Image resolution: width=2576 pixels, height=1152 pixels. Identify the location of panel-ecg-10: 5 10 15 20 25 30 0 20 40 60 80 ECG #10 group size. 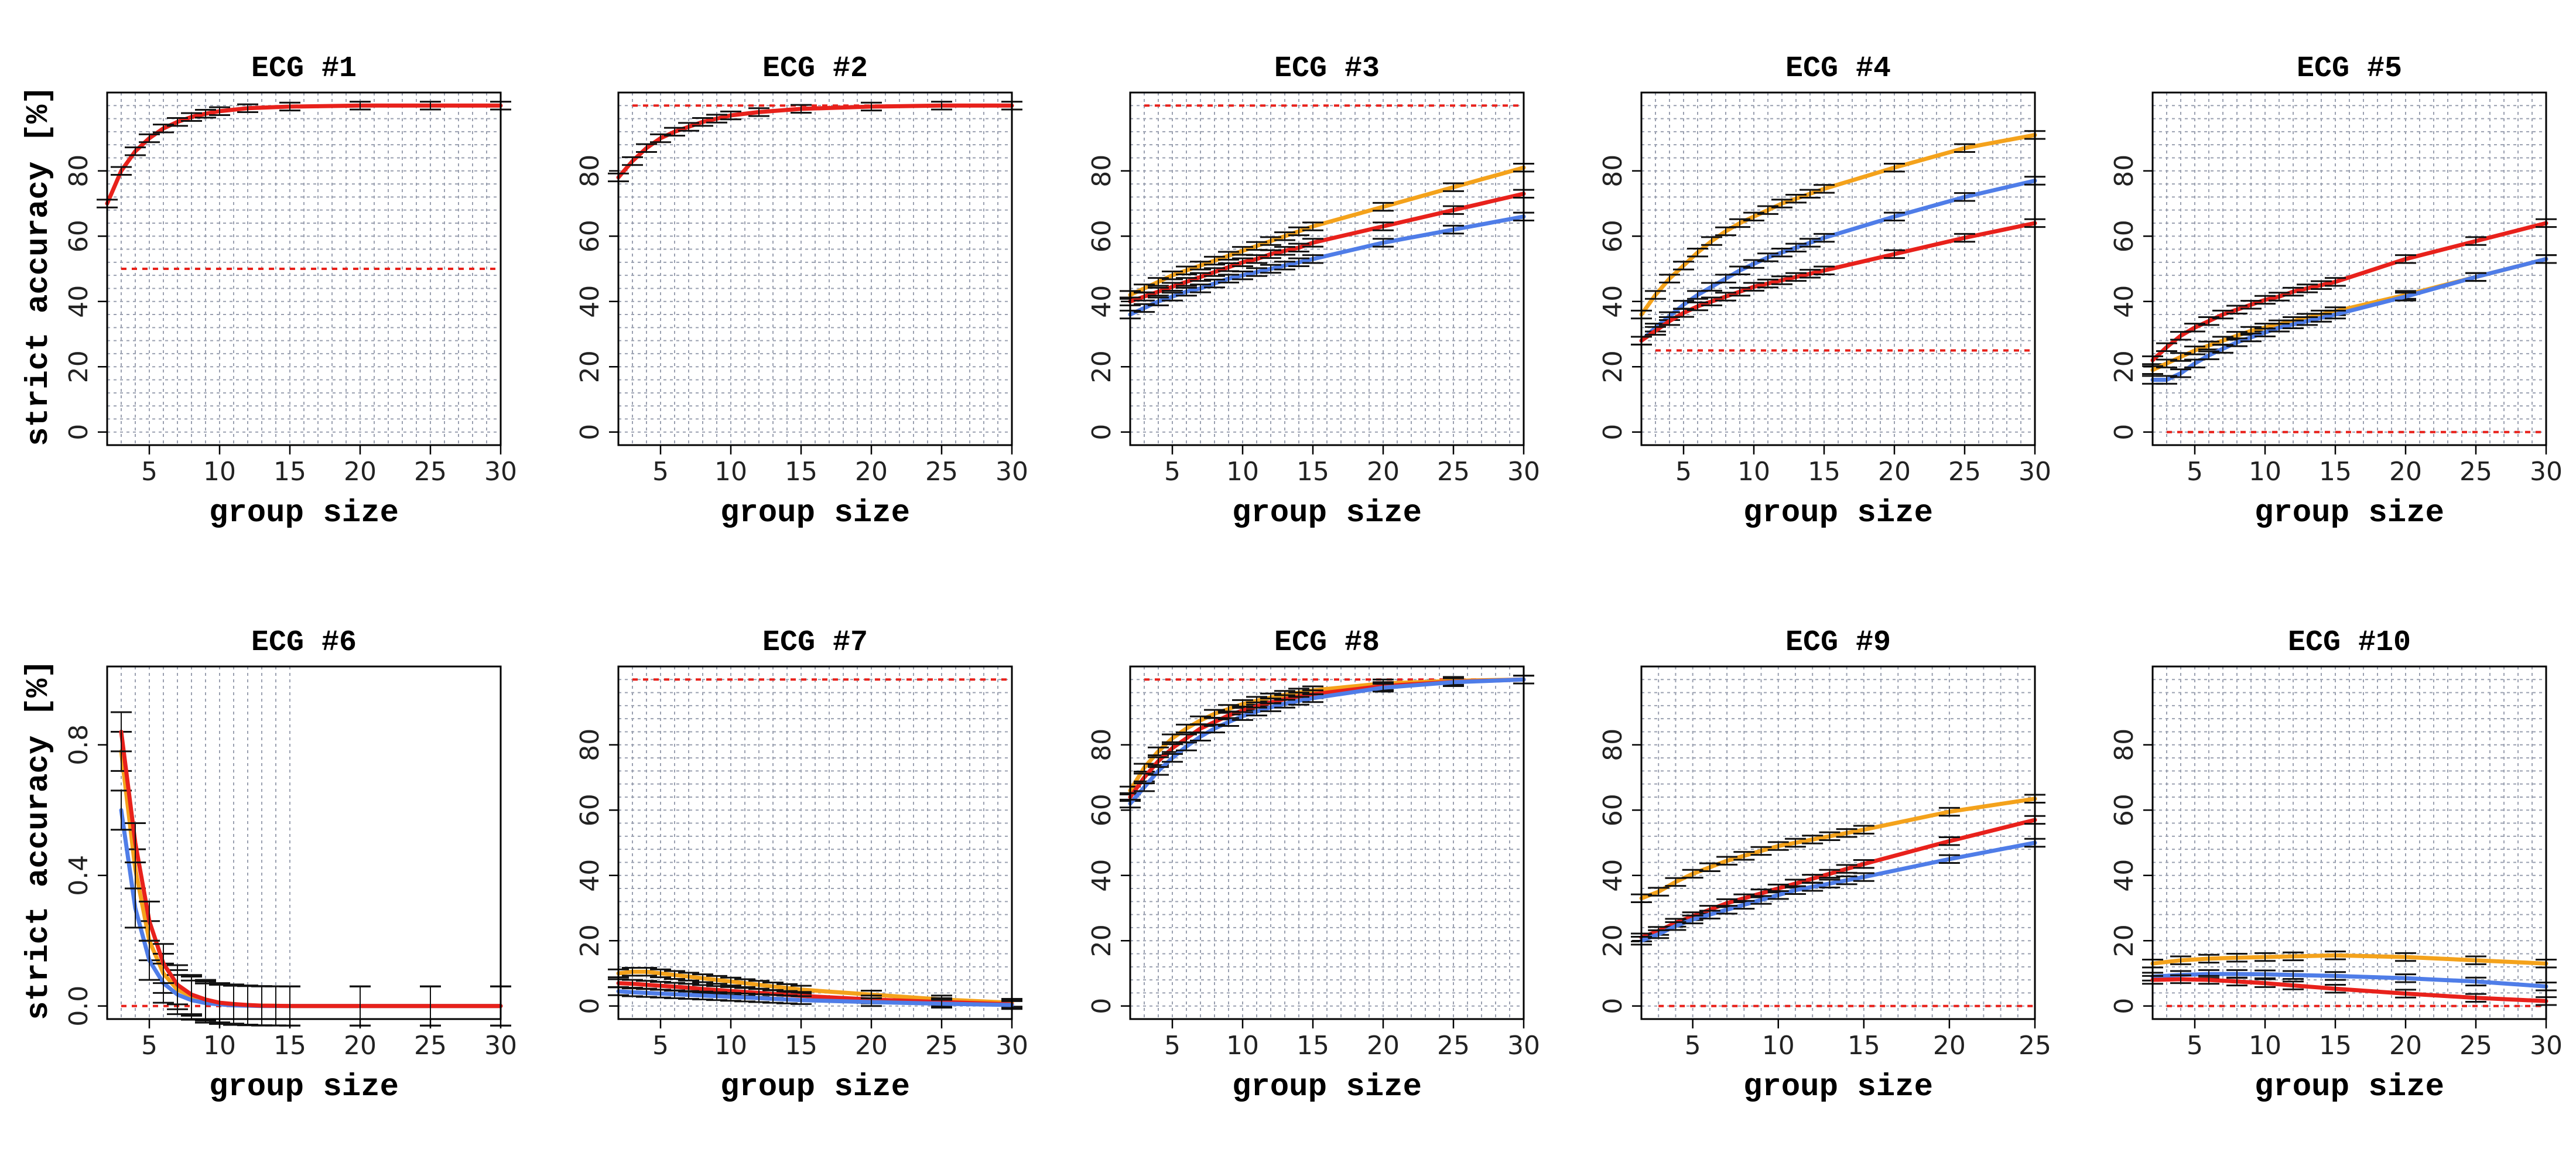
(2336, 865).